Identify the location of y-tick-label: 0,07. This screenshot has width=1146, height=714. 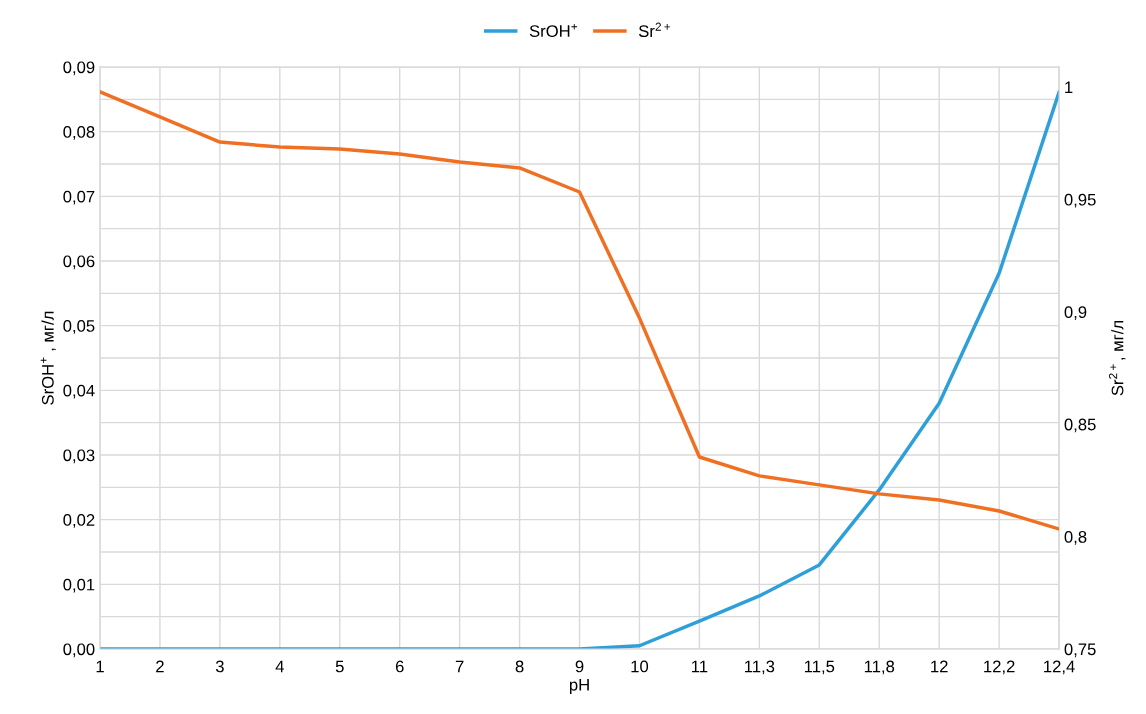
(79, 197).